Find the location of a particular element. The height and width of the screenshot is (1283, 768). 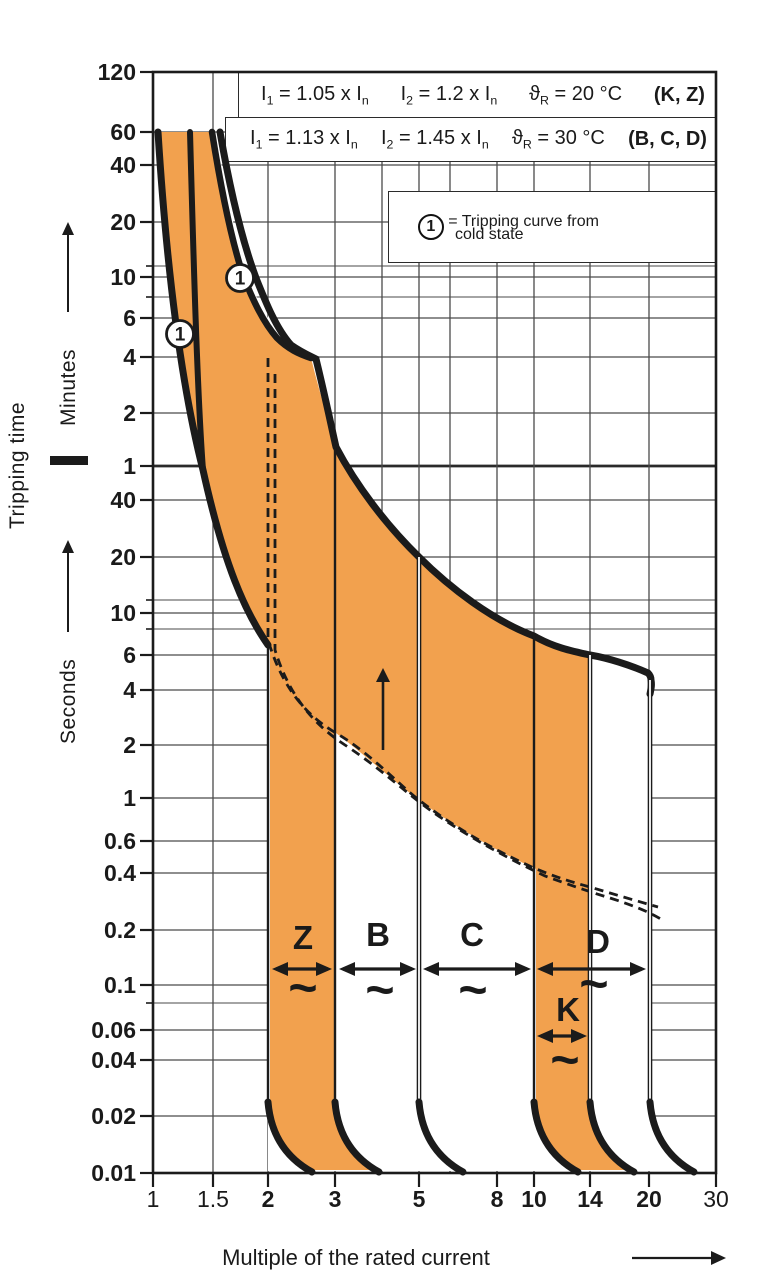

white-sliver-between-cold-curves is located at coordinates (253, 249).